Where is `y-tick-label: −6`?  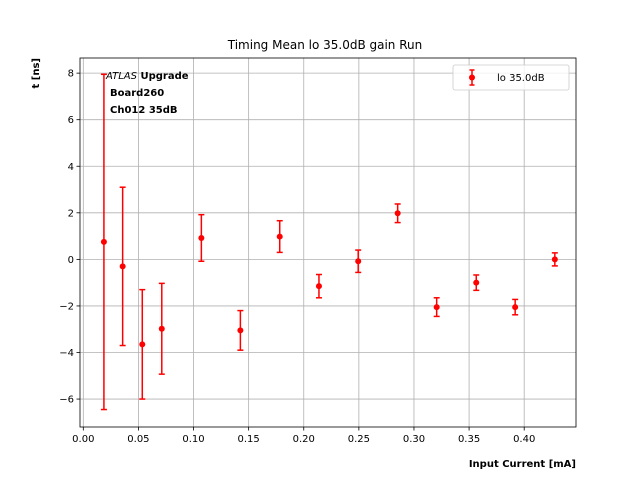
y-tick-label: −6 is located at coordinates (66, 400).